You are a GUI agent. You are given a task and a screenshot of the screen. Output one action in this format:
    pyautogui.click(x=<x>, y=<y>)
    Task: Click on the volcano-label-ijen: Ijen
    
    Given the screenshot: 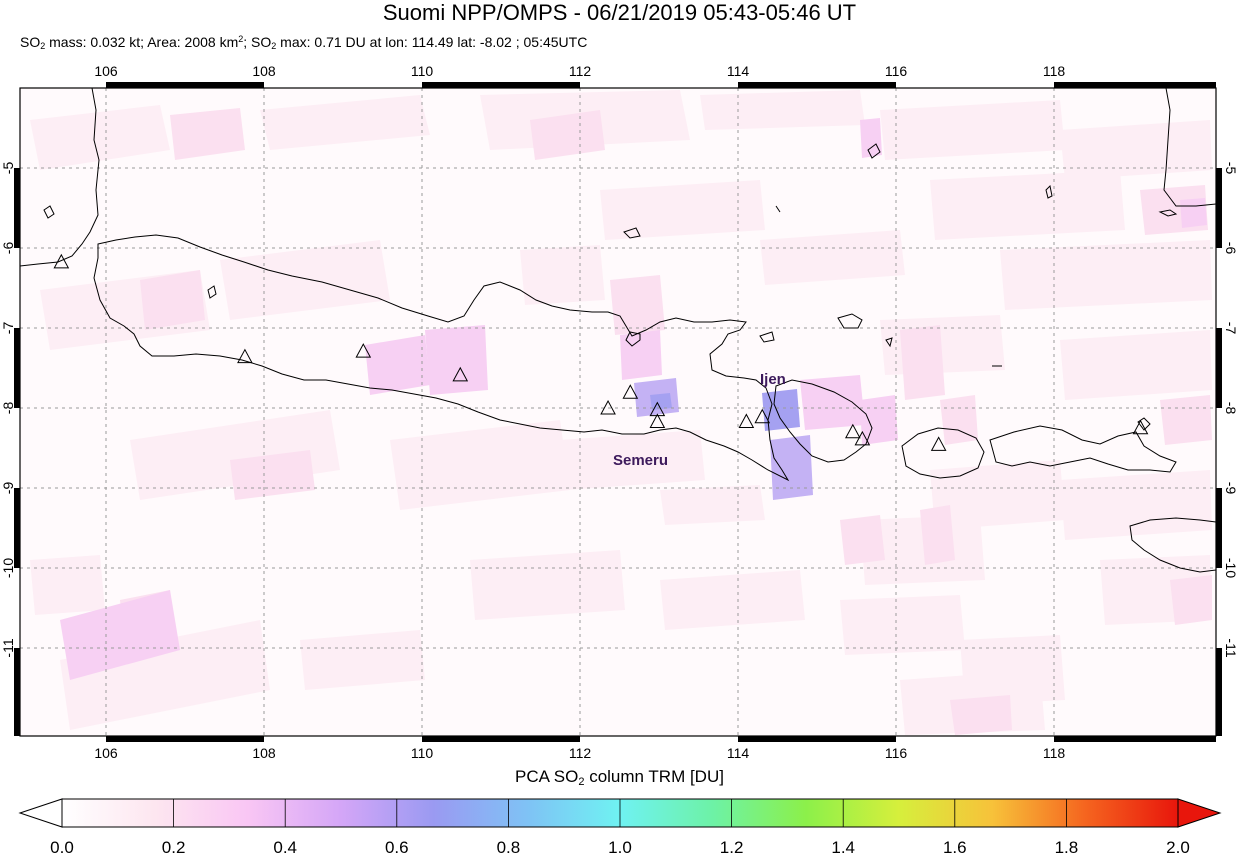 What is the action you would take?
    pyautogui.click(x=773, y=379)
    